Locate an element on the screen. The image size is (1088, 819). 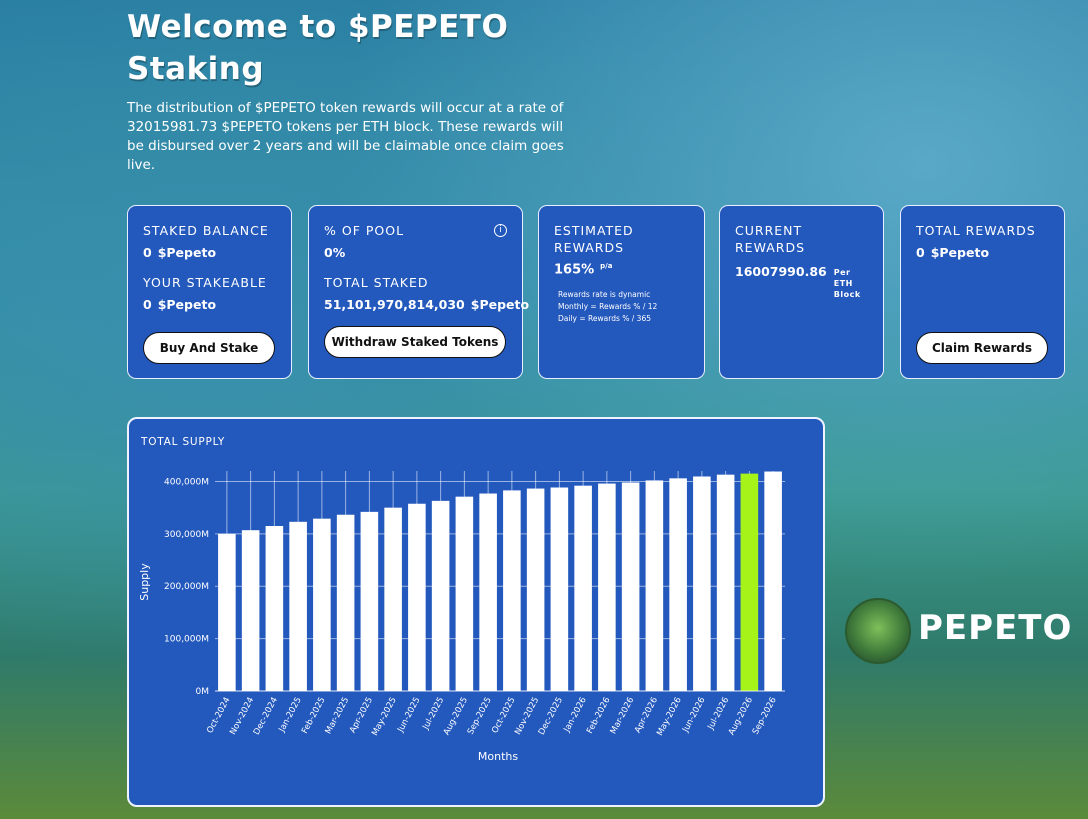
brand-name: PEPETO is located at coordinates (995, 628).